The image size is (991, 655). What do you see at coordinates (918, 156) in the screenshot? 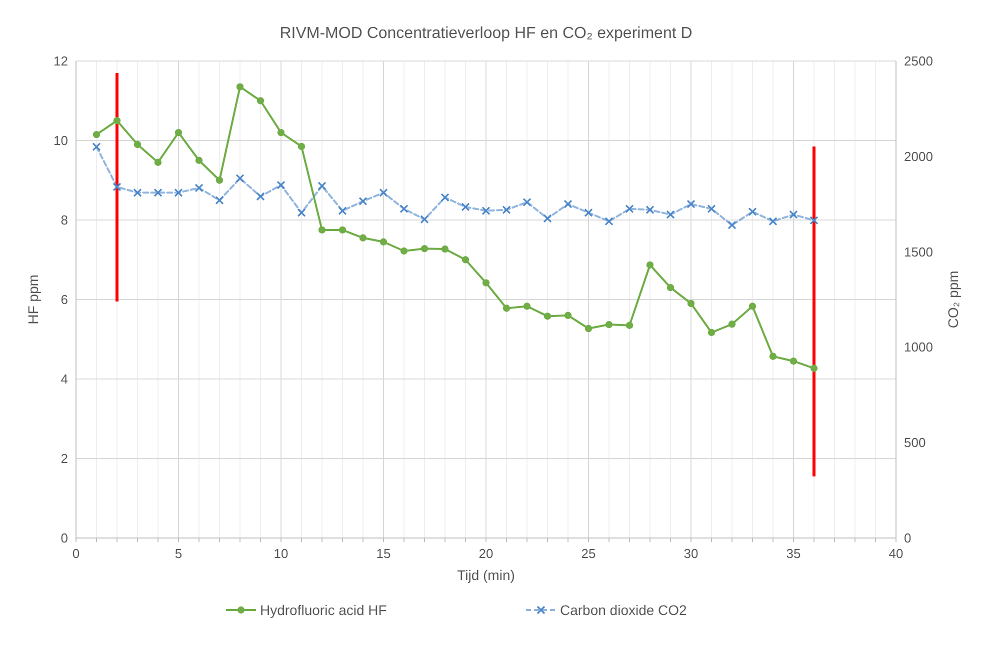
I see `y2-tick-label: 2000` at bounding box center [918, 156].